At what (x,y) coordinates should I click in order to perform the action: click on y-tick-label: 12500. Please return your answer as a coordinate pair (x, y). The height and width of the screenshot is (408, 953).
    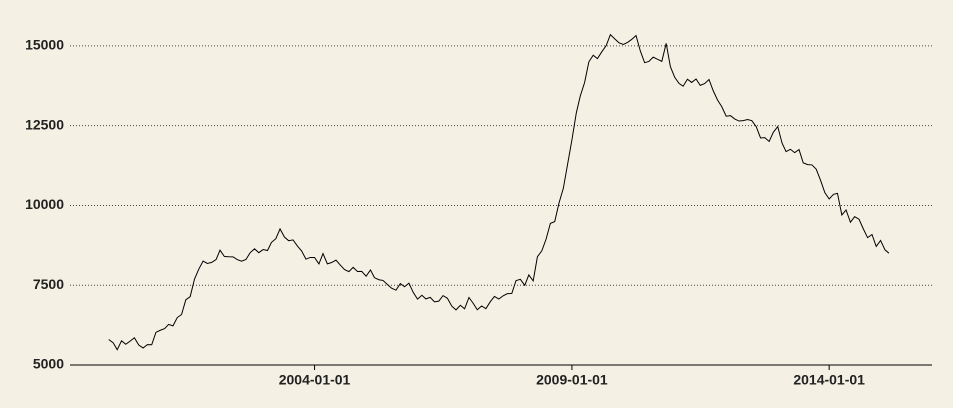
    Looking at the image, I should click on (44, 124).